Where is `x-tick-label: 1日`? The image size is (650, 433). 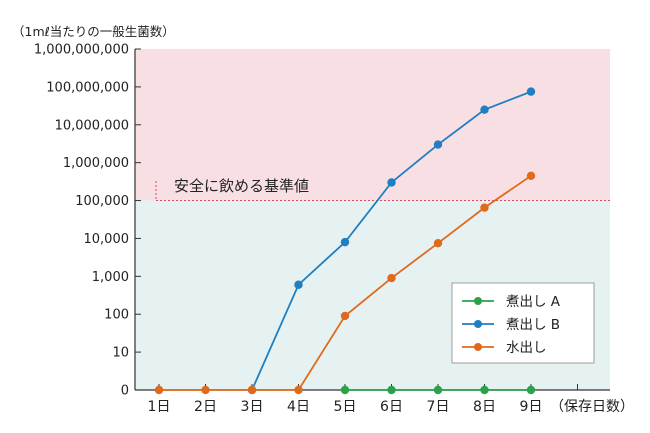
x-tick-label: 1日 is located at coordinates (159, 407).